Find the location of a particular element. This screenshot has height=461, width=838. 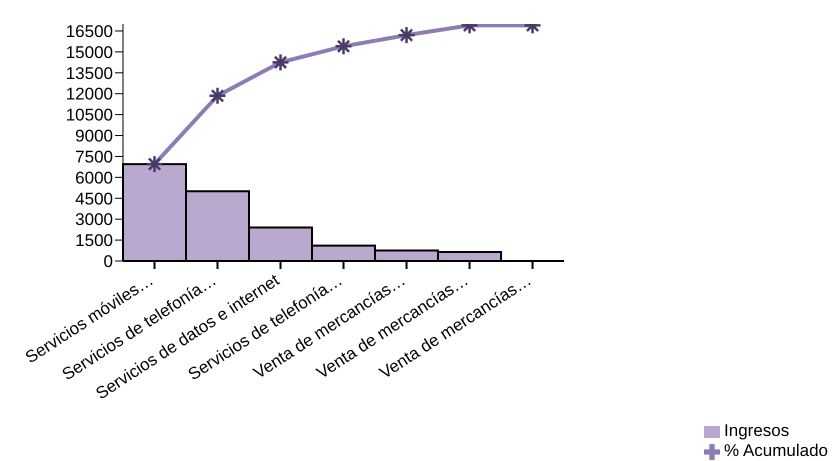

y-tick-label: 13500 is located at coordinates (89, 73).